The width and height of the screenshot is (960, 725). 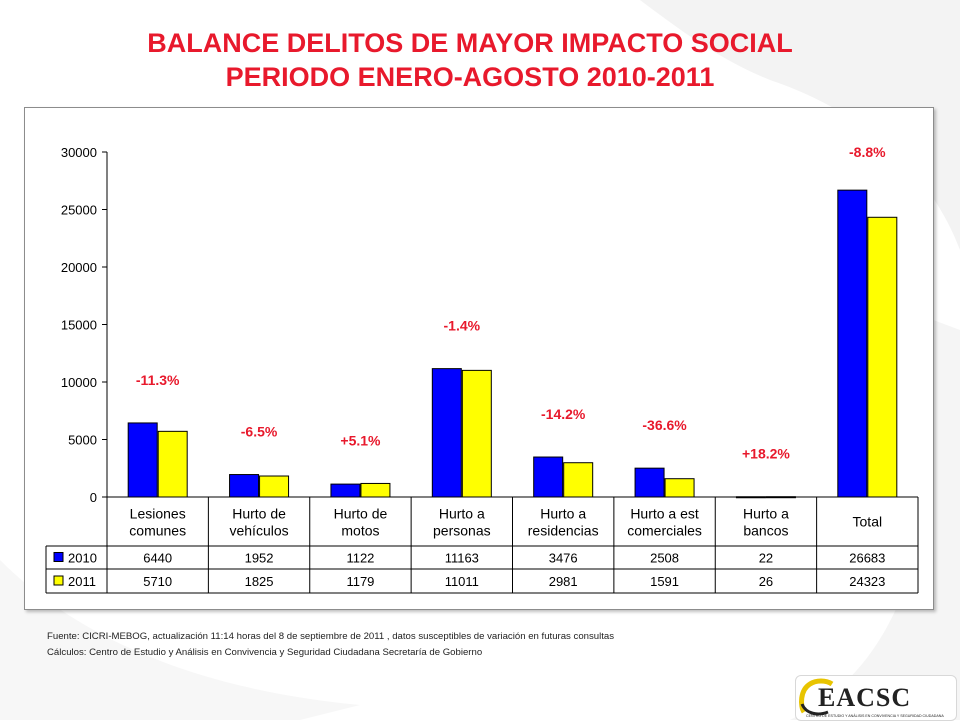 What do you see at coordinates (258, 531) in the screenshot?
I see `category-label: vehículos` at bounding box center [258, 531].